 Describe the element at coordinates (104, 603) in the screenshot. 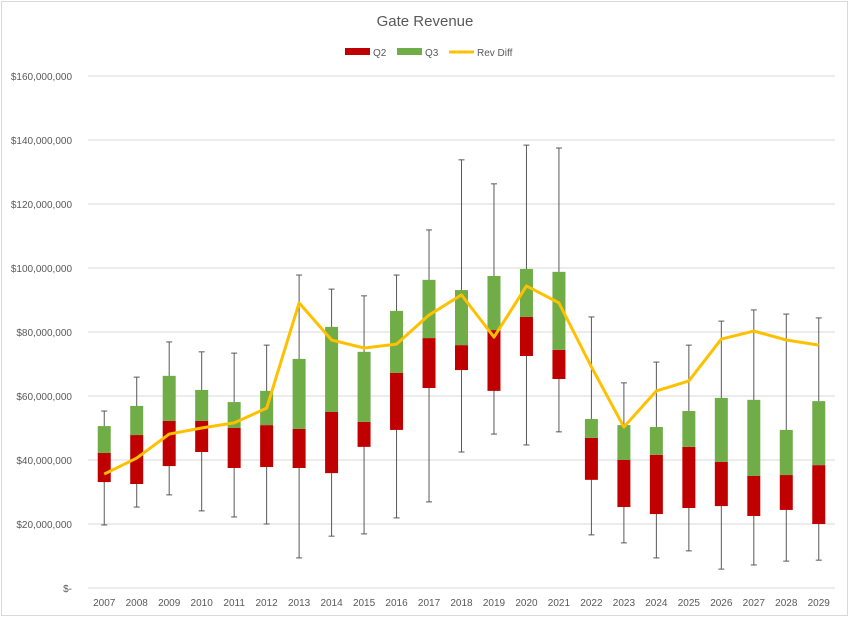

I see `x-tick-label: 2007` at that location.